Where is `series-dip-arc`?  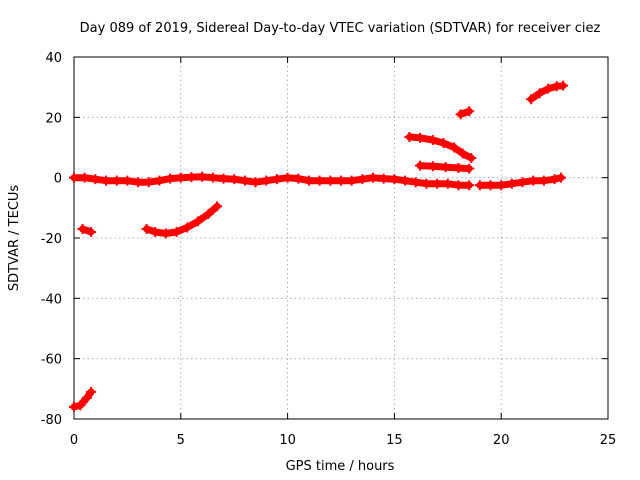
series-dip-arc is located at coordinates (83, 399).